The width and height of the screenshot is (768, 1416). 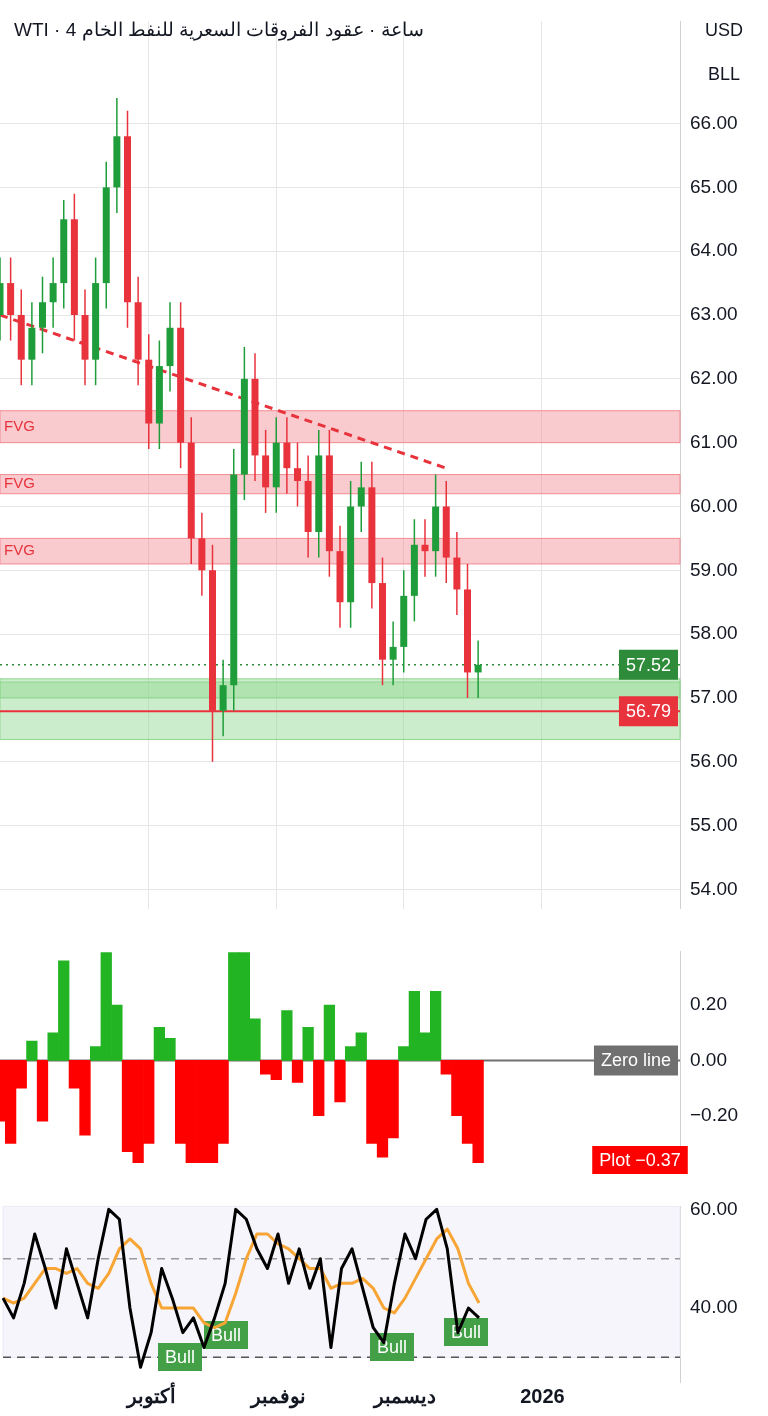 I want to click on chart-title: WTI · 4 ساعة · عقود الفروقات السعرية للنفط الخام, so click(x=219, y=29).